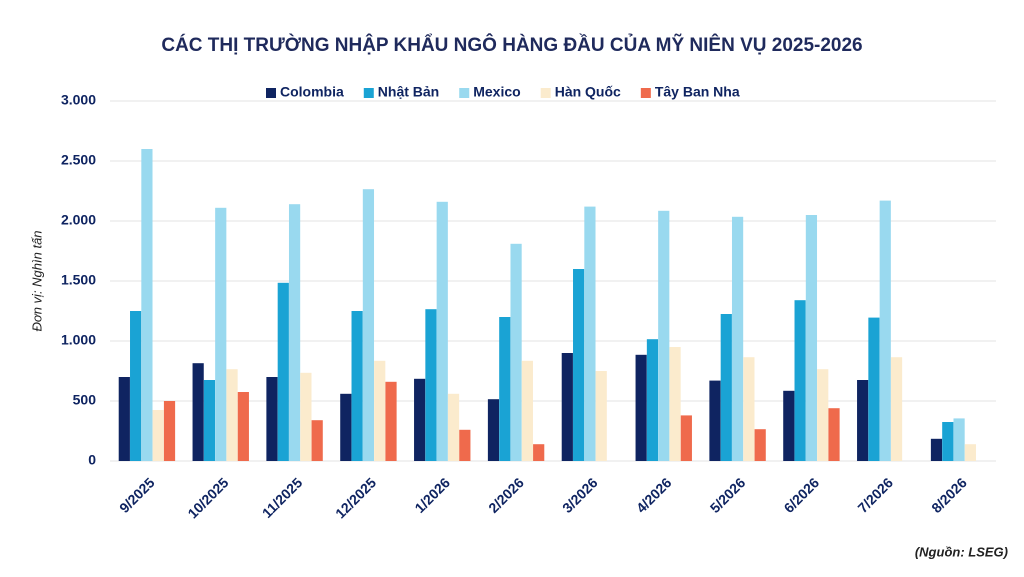 This screenshot has height=577, width=1024. Describe the element at coordinates (355, 497) in the screenshot. I see `x-tick-label: 12/2025` at that location.